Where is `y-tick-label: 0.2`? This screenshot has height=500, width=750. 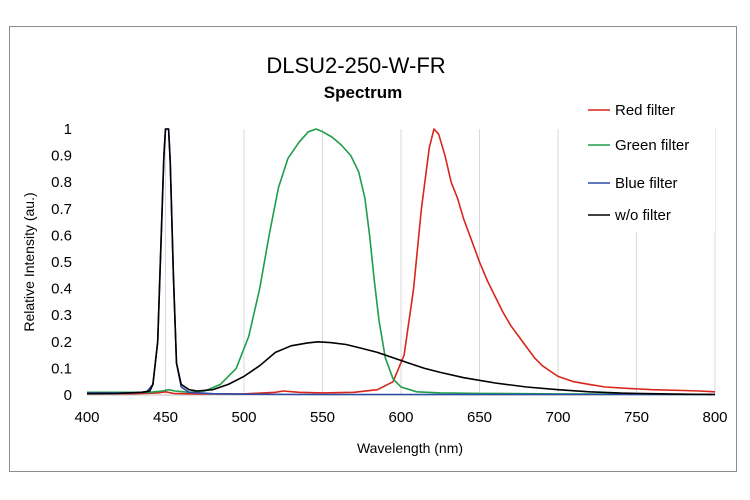
y-tick-label: 0.2 is located at coordinates (61, 342).